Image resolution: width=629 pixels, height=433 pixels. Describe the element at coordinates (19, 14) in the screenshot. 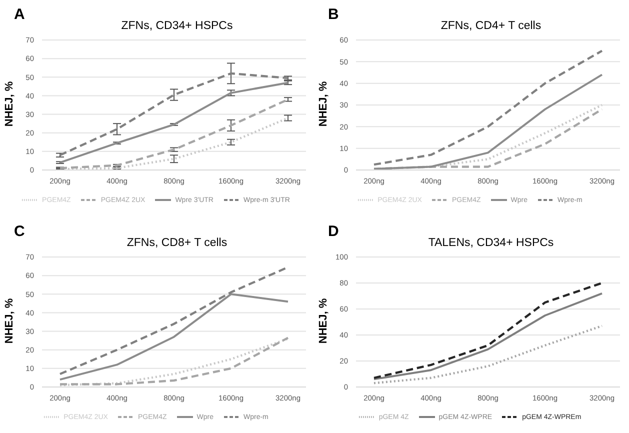

I see `text: A` at that location.